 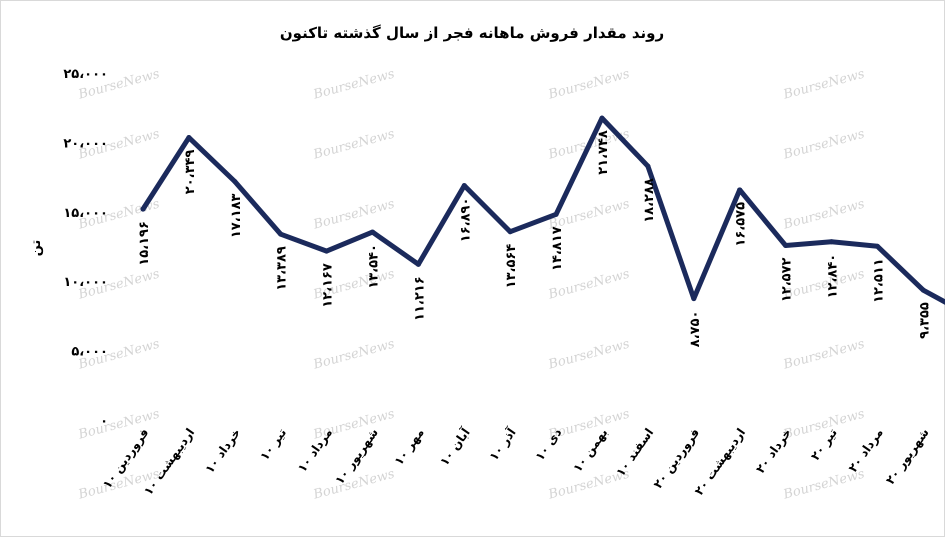 What do you see at coordinates (85, 74) in the screenshot?
I see `y-tick-label: ۲۵،۰۰۰` at bounding box center [85, 74].